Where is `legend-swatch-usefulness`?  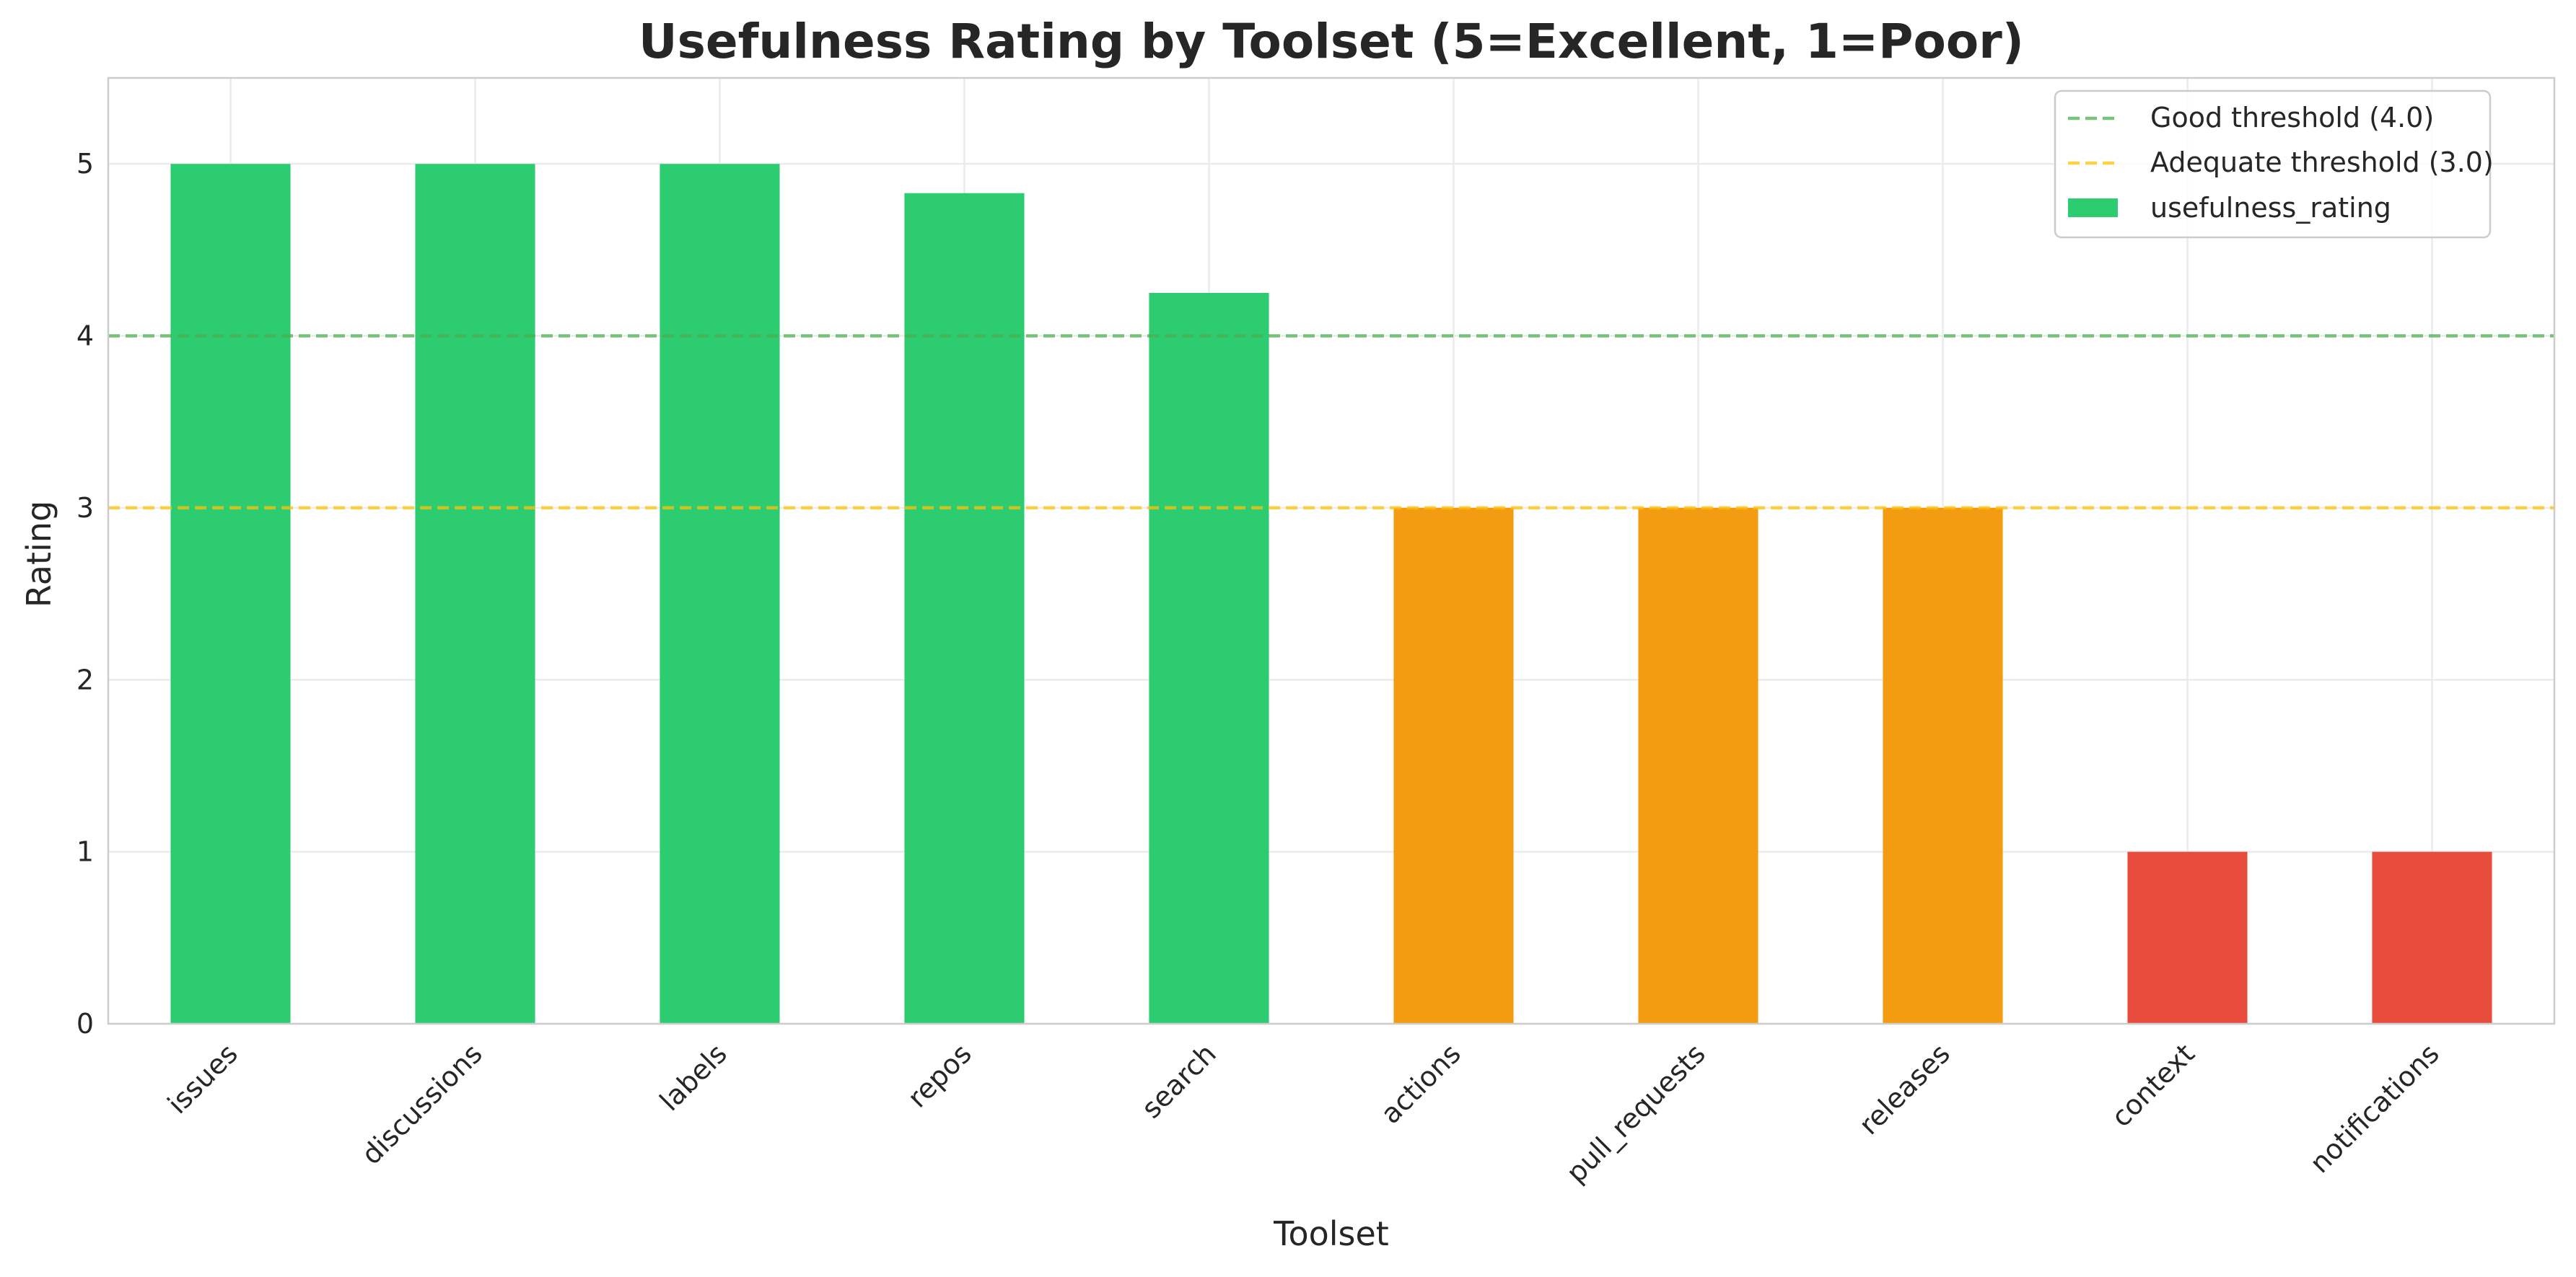
legend-swatch-usefulness is located at coordinates (2093, 208).